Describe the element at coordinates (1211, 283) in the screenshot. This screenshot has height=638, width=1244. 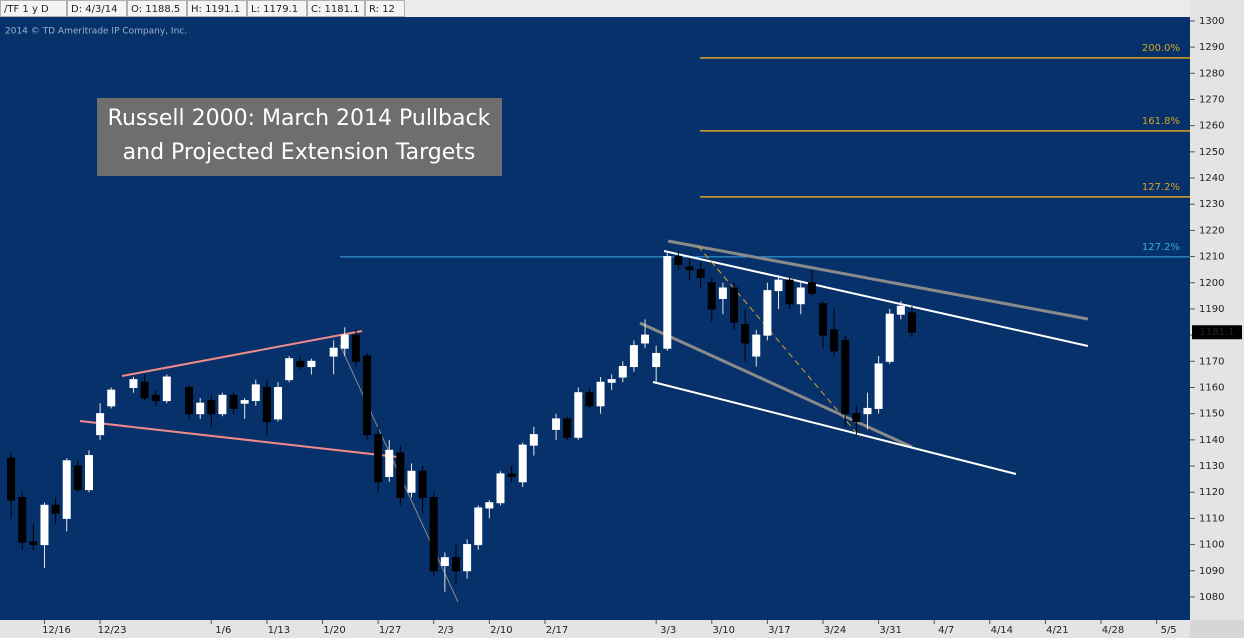
I see `y-tick-label: 1200` at that location.